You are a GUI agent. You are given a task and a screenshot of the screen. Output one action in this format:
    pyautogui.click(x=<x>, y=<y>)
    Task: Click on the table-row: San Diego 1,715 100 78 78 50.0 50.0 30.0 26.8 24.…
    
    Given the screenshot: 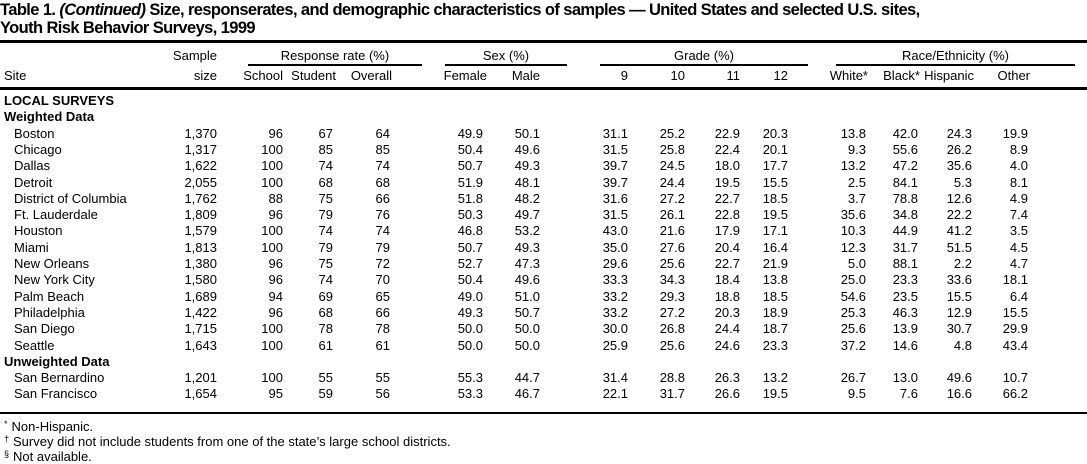 What is the action you would take?
    pyautogui.click(x=543, y=329)
    